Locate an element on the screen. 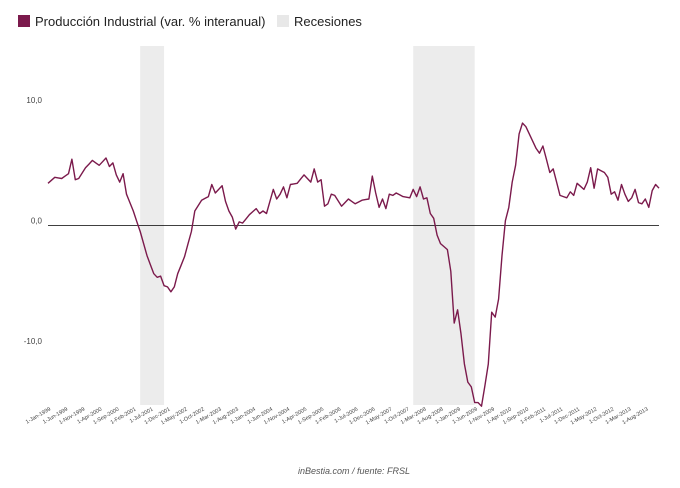 This screenshot has width=680, height=488. y-axis-ticks: 10,0 0,0 -10,0 is located at coordinates (33, 221).